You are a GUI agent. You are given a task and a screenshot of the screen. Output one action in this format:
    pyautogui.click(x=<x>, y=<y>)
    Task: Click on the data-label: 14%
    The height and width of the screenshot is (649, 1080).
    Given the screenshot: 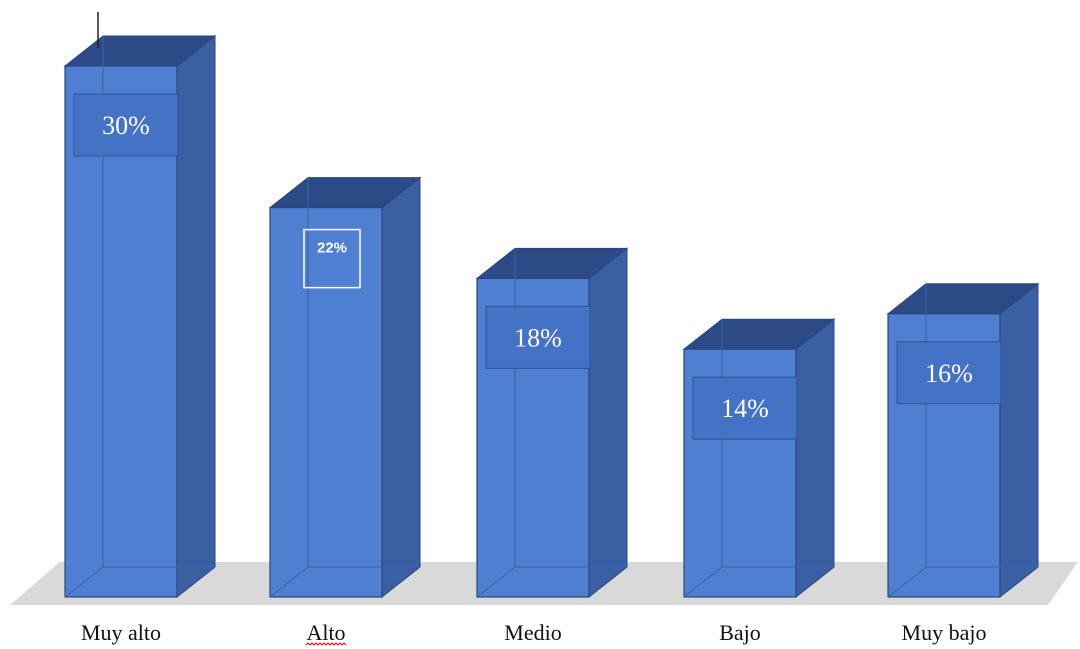 What is the action you would take?
    pyautogui.click(x=745, y=408)
    